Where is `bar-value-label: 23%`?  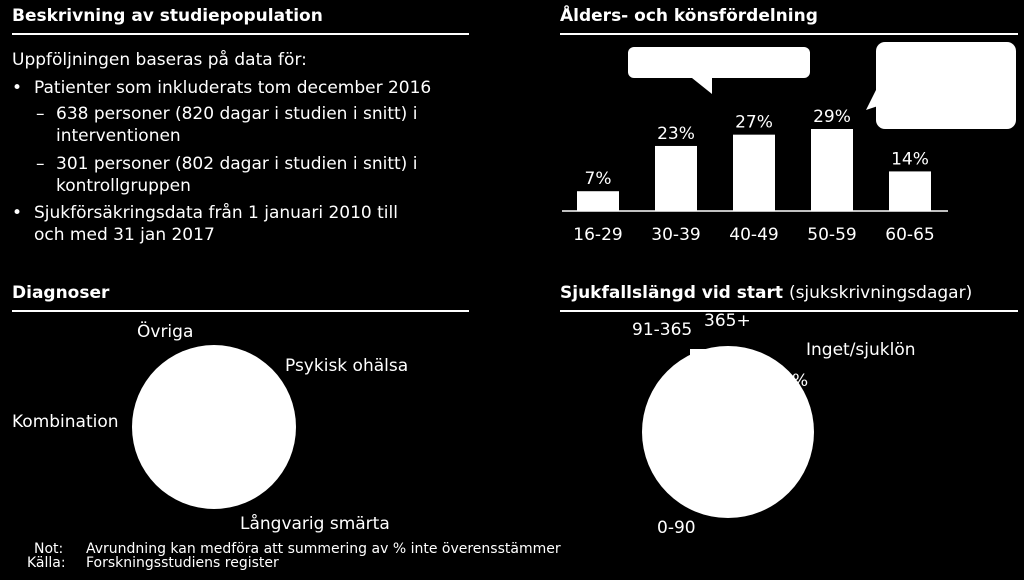 bar-value-label: 23% is located at coordinates (676, 134).